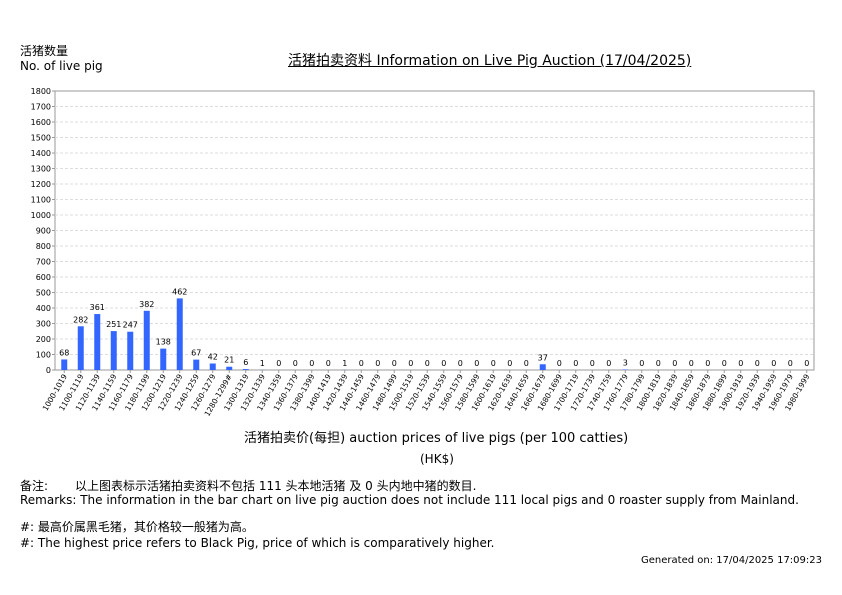 The height and width of the screenshot is (595, 842). I want to click on y-tick-label: 1800, so click(41, 91).